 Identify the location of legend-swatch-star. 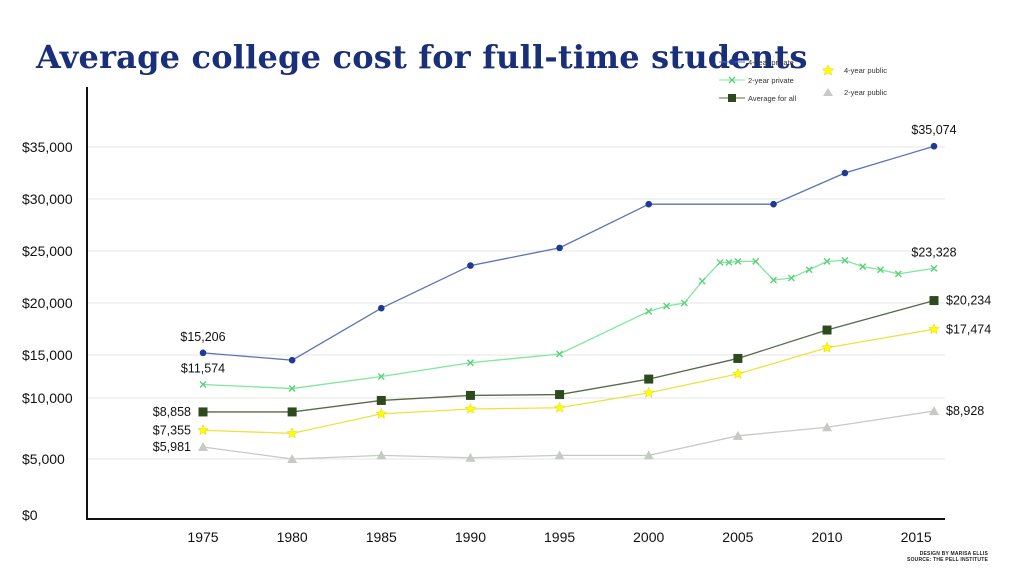
(828, 70).